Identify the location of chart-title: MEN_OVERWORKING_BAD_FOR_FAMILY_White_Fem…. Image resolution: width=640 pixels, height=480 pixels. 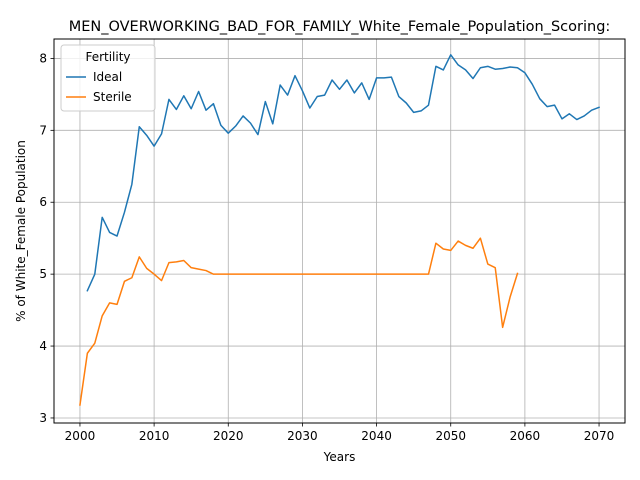
(340, 27).